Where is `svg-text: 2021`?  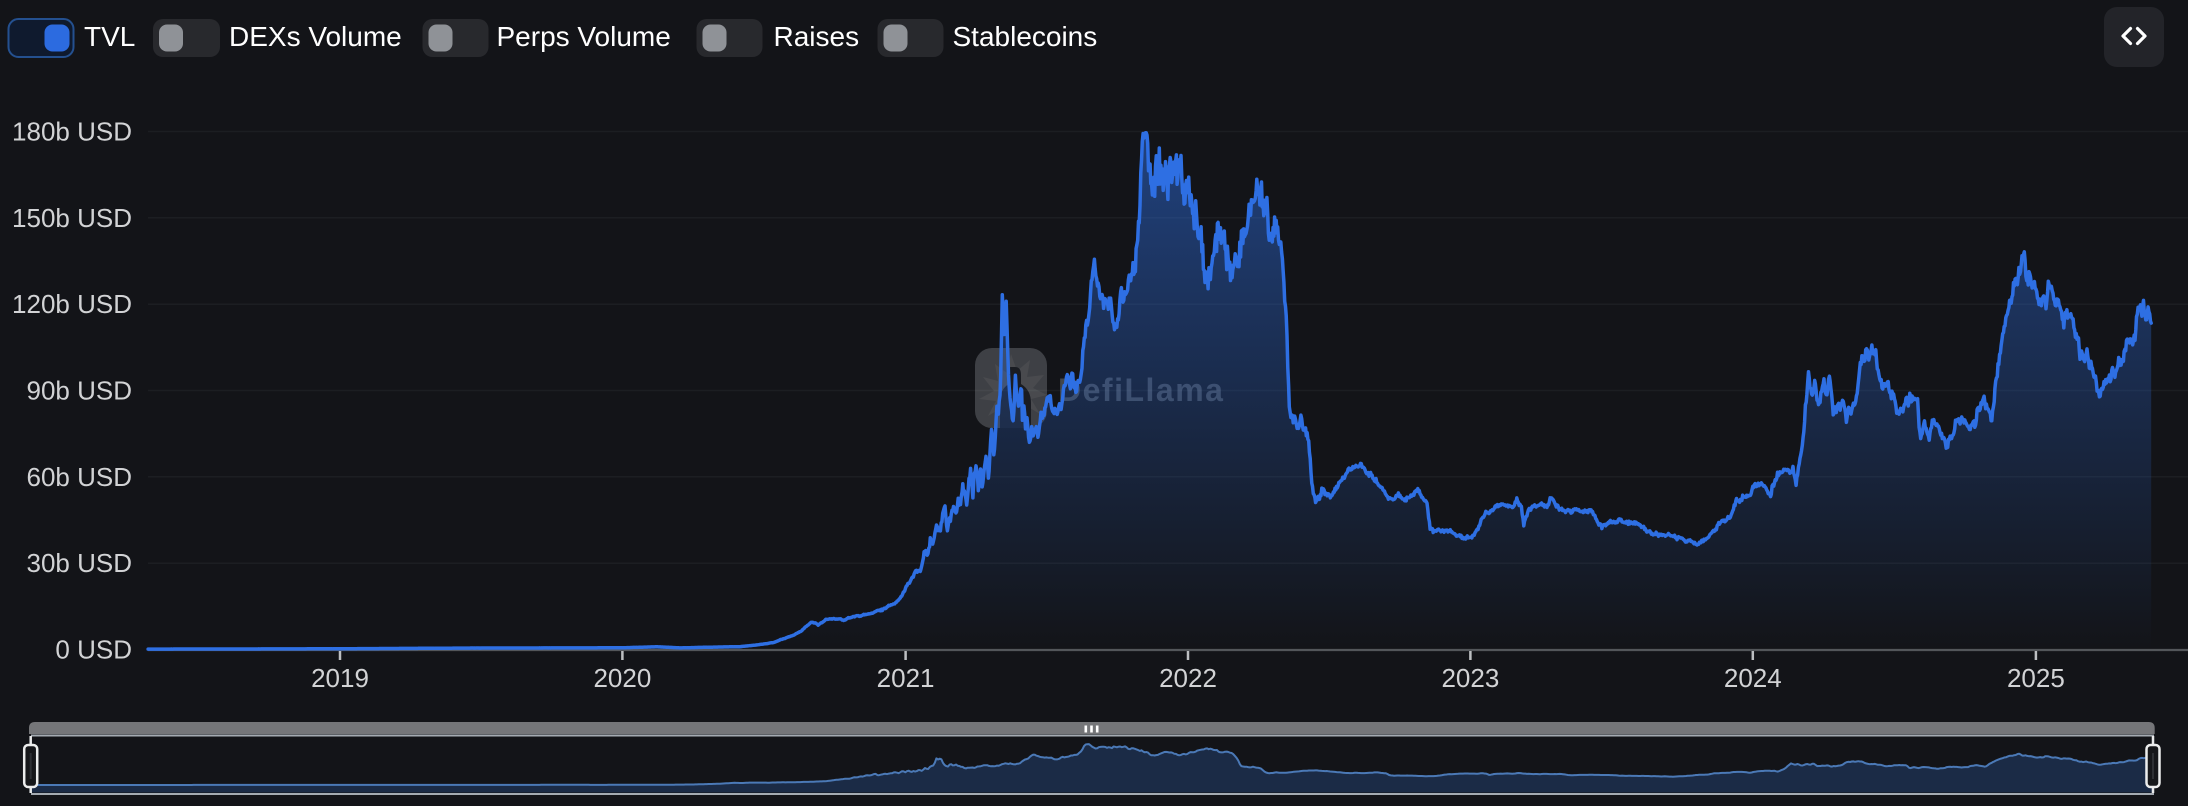
svg-text: 2021 is located at coordinates (906, 678).